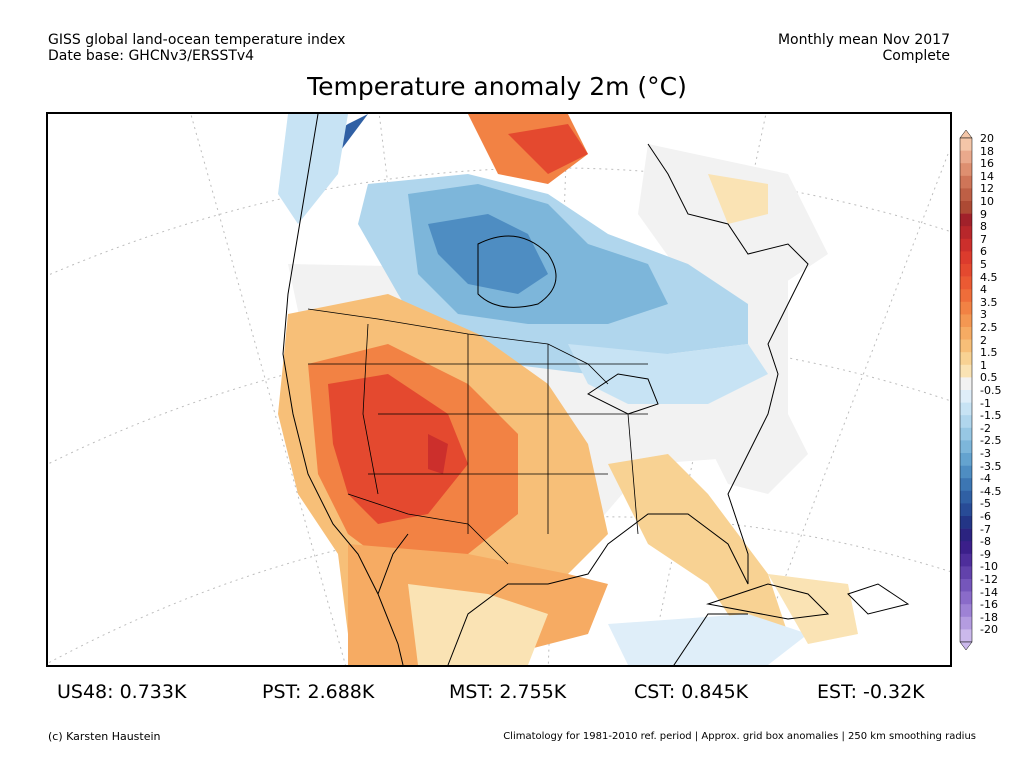  I want to click on legend-label: -4, so click(985, 479).